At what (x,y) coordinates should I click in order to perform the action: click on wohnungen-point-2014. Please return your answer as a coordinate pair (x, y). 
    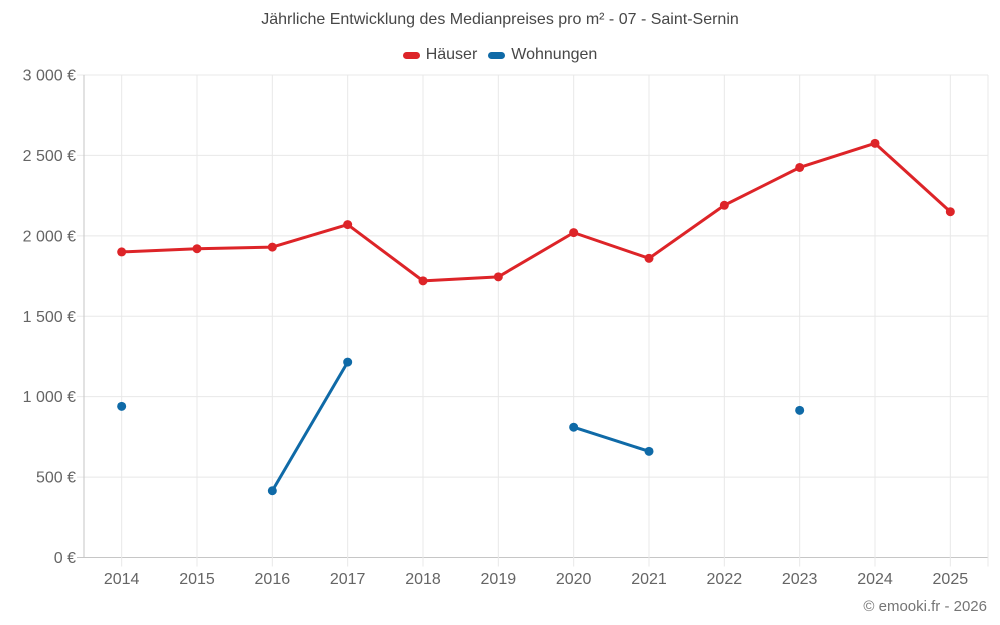
    Looking at the image, I should click on (122, 406).